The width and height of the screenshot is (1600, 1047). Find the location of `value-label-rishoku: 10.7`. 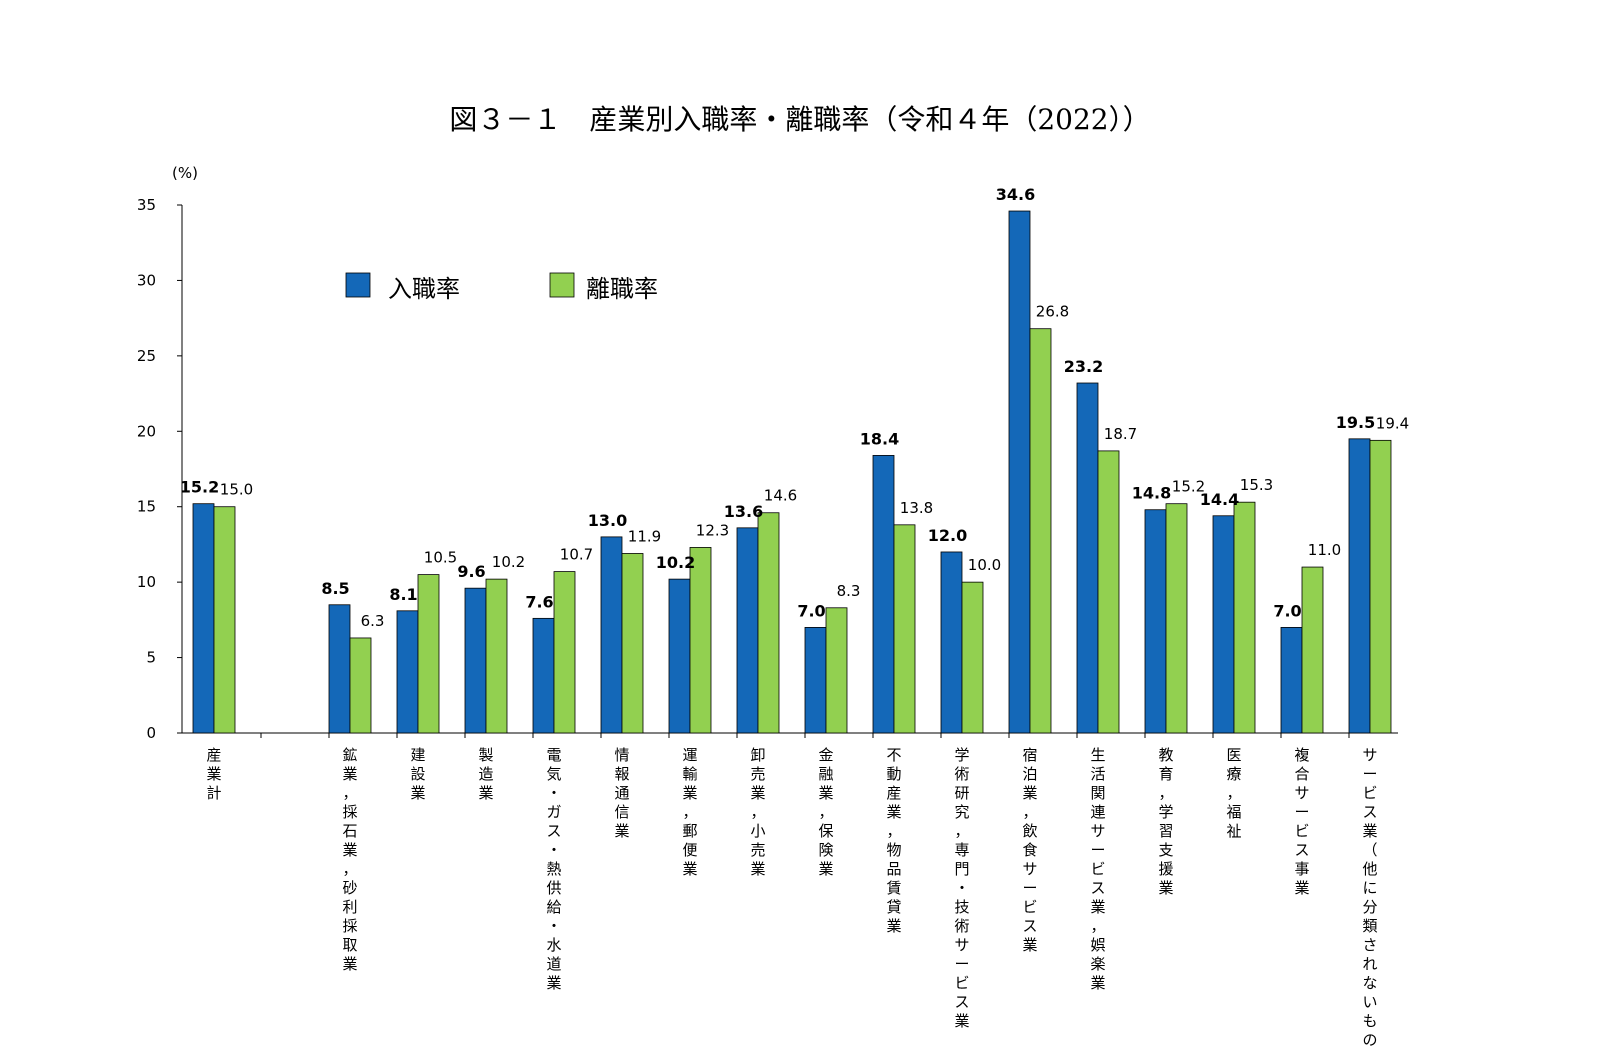

value-label-rishoku: 10.7 is located at coordinates (576, 555).